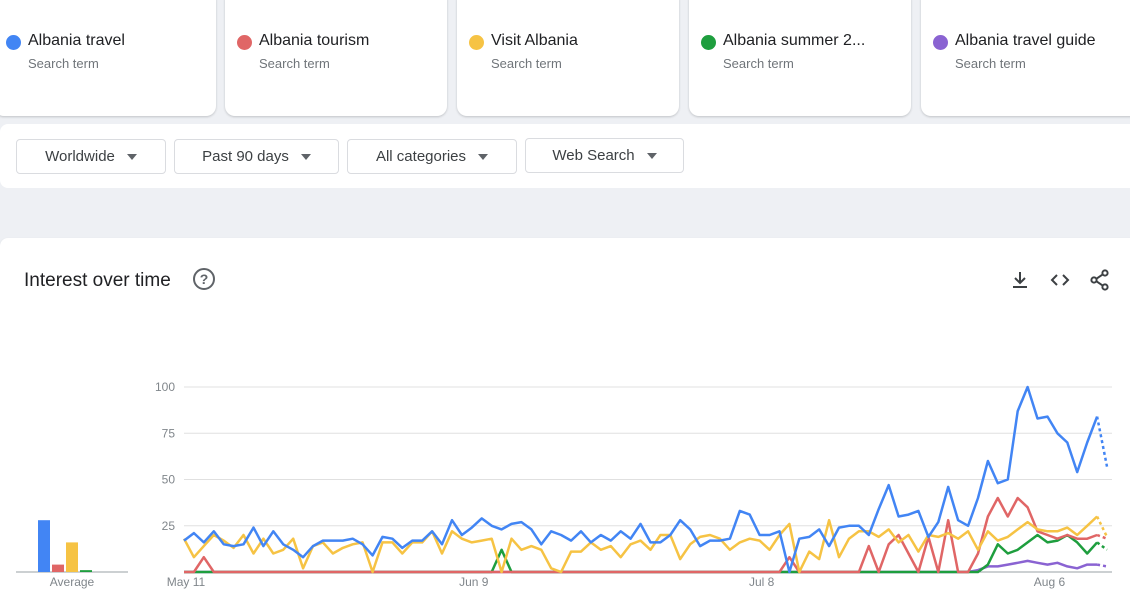 This screenshot has width=1130, height=614. I want to click on average-bars: Average, so click(72, 554).